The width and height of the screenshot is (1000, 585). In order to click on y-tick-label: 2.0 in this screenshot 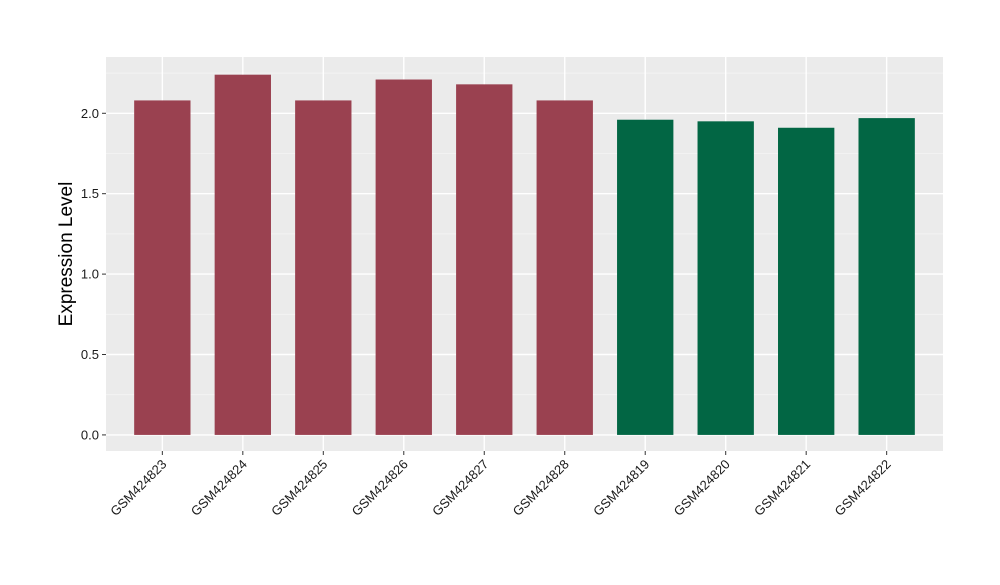, I will do `click(90, 113)`.